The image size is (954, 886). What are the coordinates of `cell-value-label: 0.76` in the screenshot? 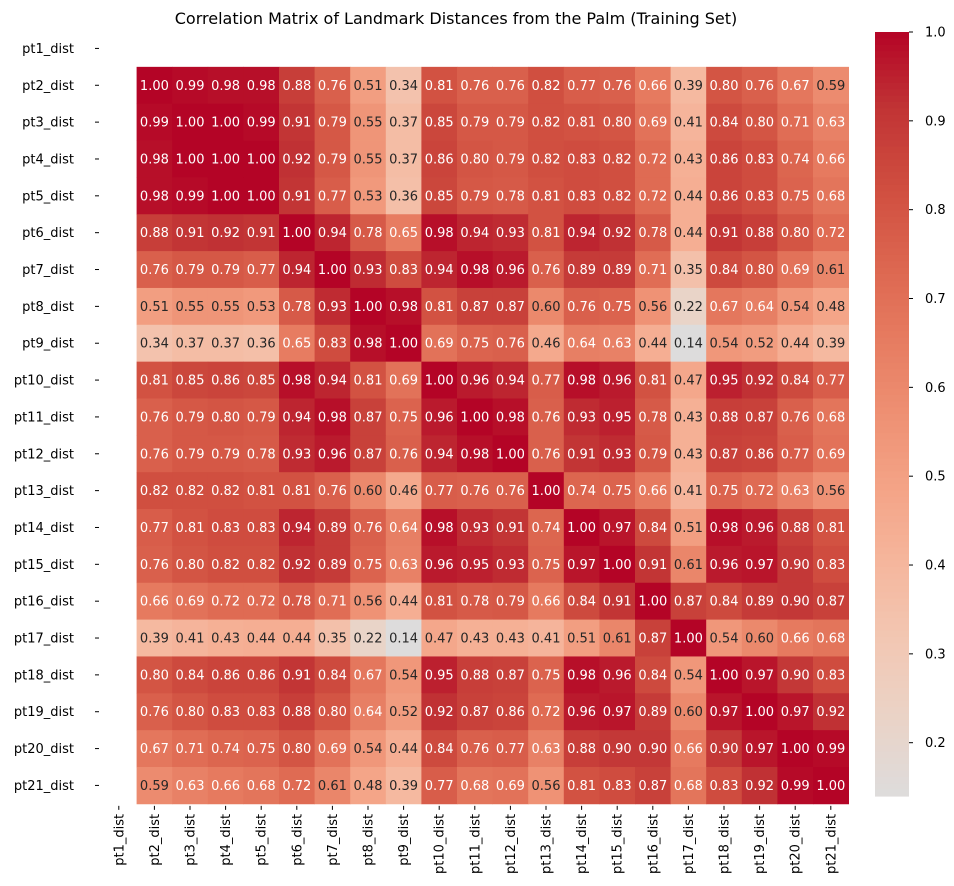 It's located at (332, 86).